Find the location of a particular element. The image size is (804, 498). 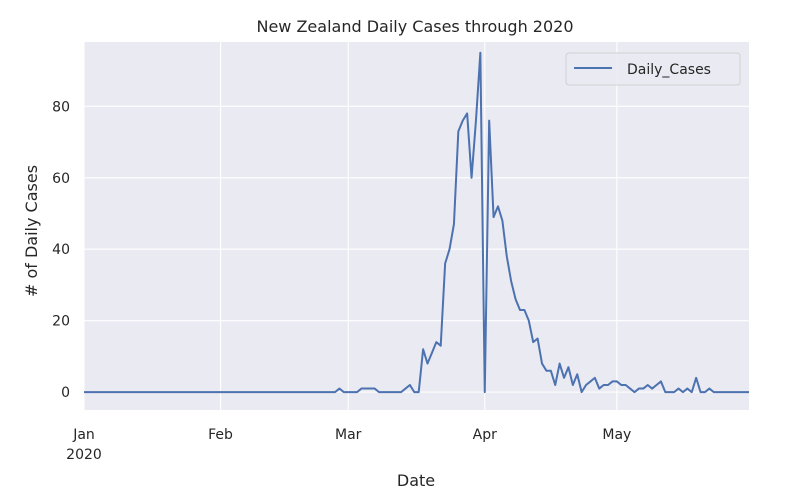

y-tick-labels: 0 20 40 60 80 is located at coordinates (61, 250).